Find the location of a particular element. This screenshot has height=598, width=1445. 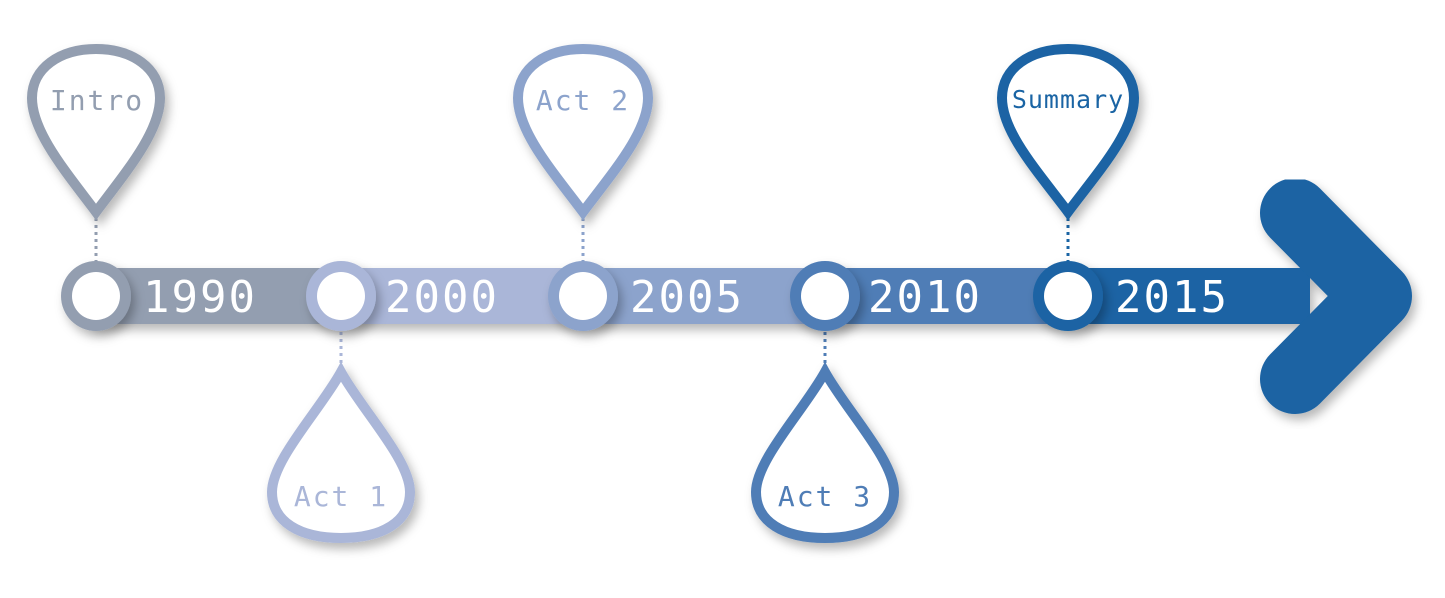

pin-intro is located at coordinates (96, 132).